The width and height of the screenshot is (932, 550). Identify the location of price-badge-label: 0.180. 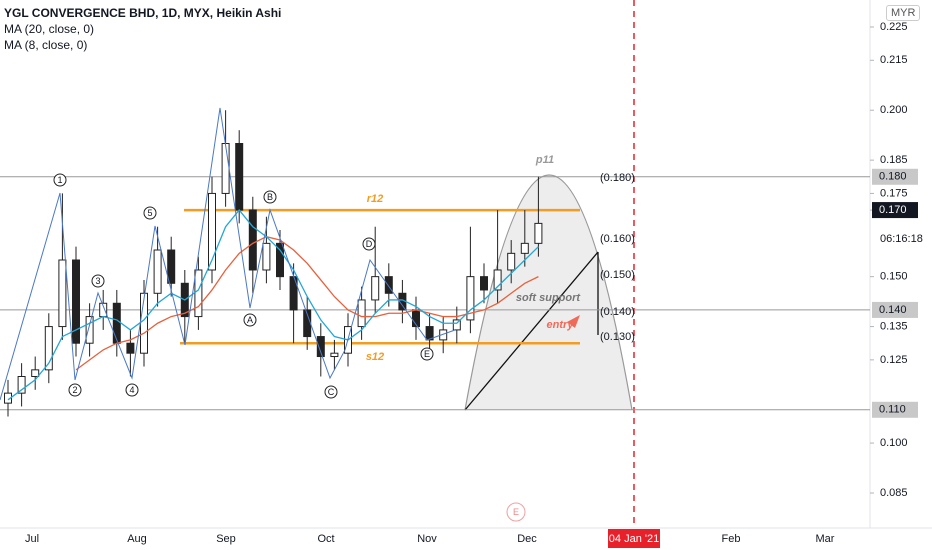
(893, 177).